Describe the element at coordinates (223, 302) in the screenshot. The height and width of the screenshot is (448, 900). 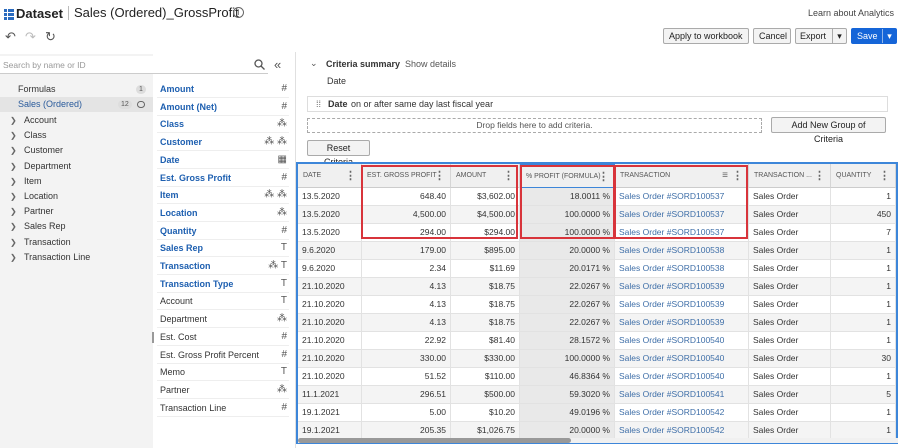
I see `field-item: Account T` at that location.